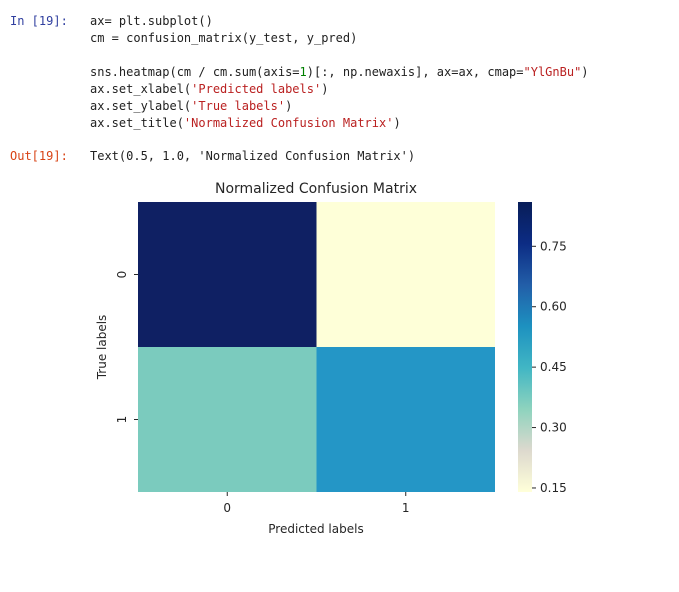  I want to click on colorbar-tick-label: 0.30, so click(553, 428).